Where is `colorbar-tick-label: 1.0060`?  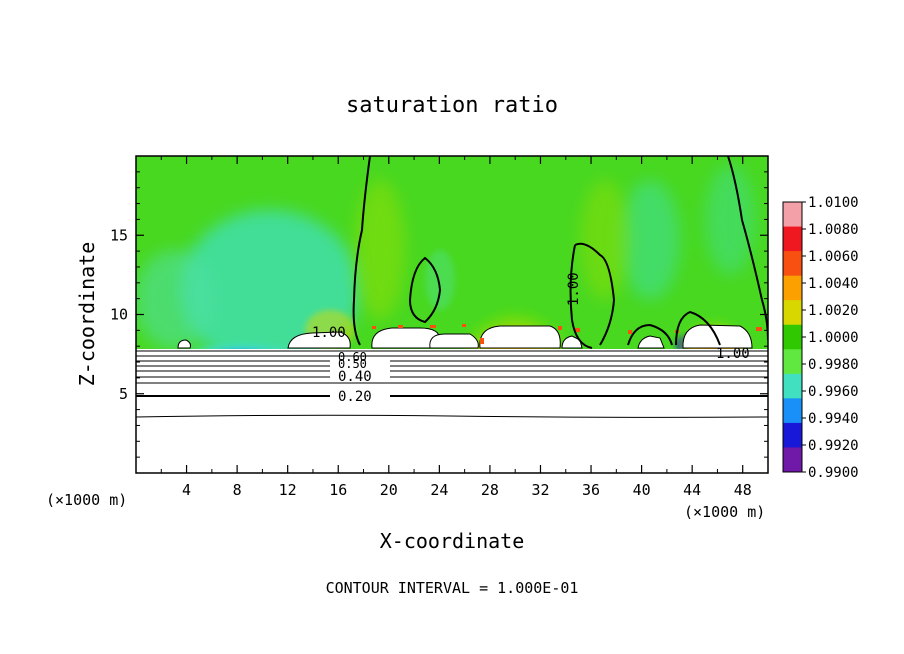 colorbar-tick-label: 1.0060 is located at coordinates (833, 257).